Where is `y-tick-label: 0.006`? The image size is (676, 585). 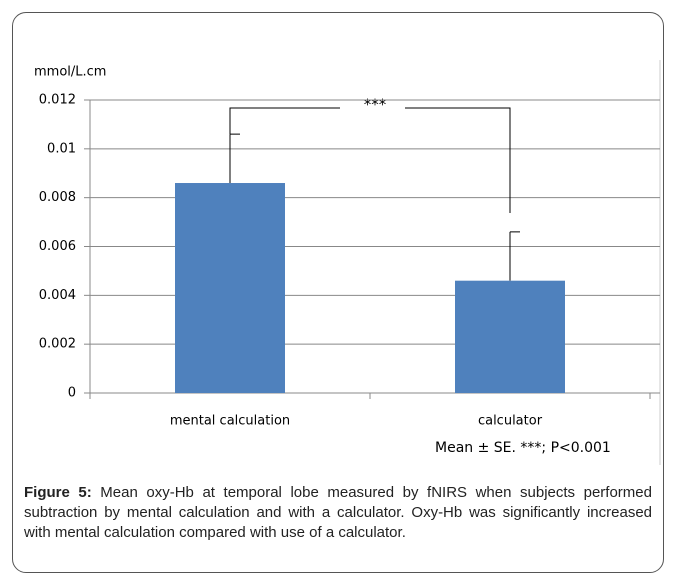 y-tick-label: 0.006 is located at coordinates (57, 246).